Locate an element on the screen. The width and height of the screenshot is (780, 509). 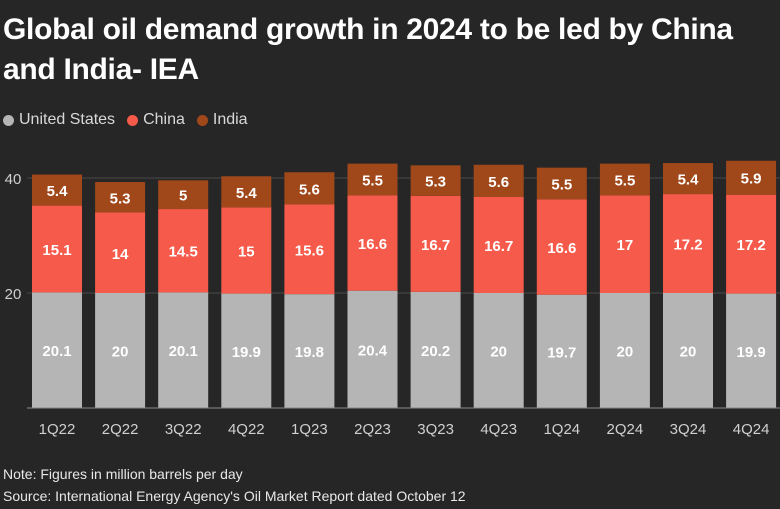
data-label-india-2q24: 5.5 is located at coordinates (624, 180).